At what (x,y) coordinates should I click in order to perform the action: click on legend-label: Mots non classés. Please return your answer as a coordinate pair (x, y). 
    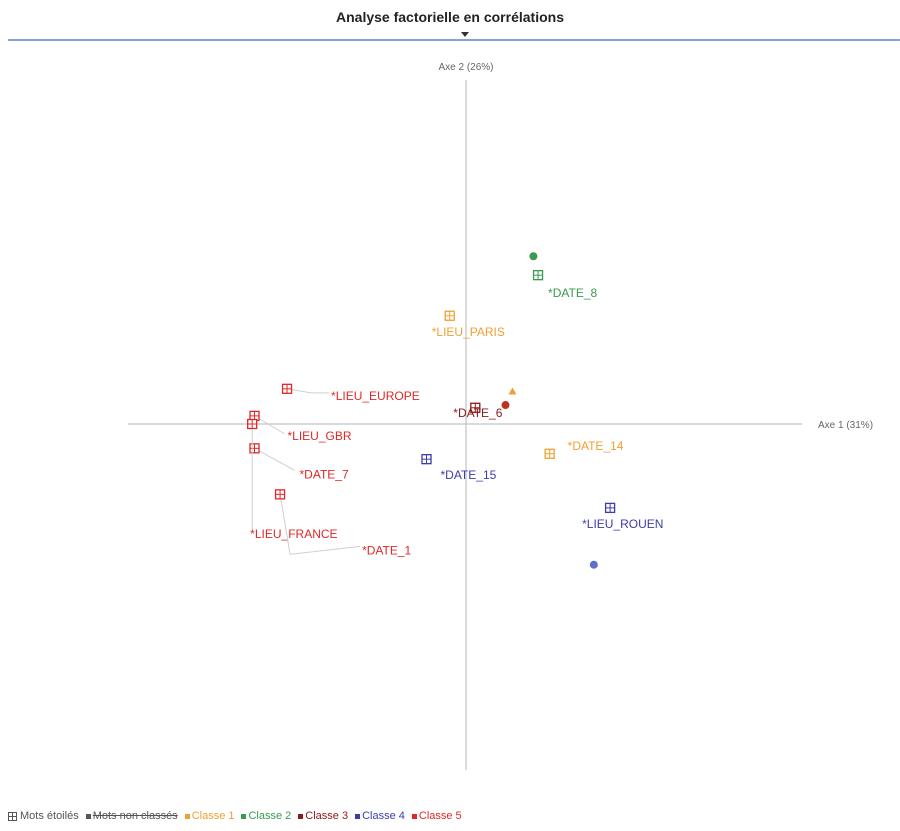
    Looking at the image, I should click on (135, 816).